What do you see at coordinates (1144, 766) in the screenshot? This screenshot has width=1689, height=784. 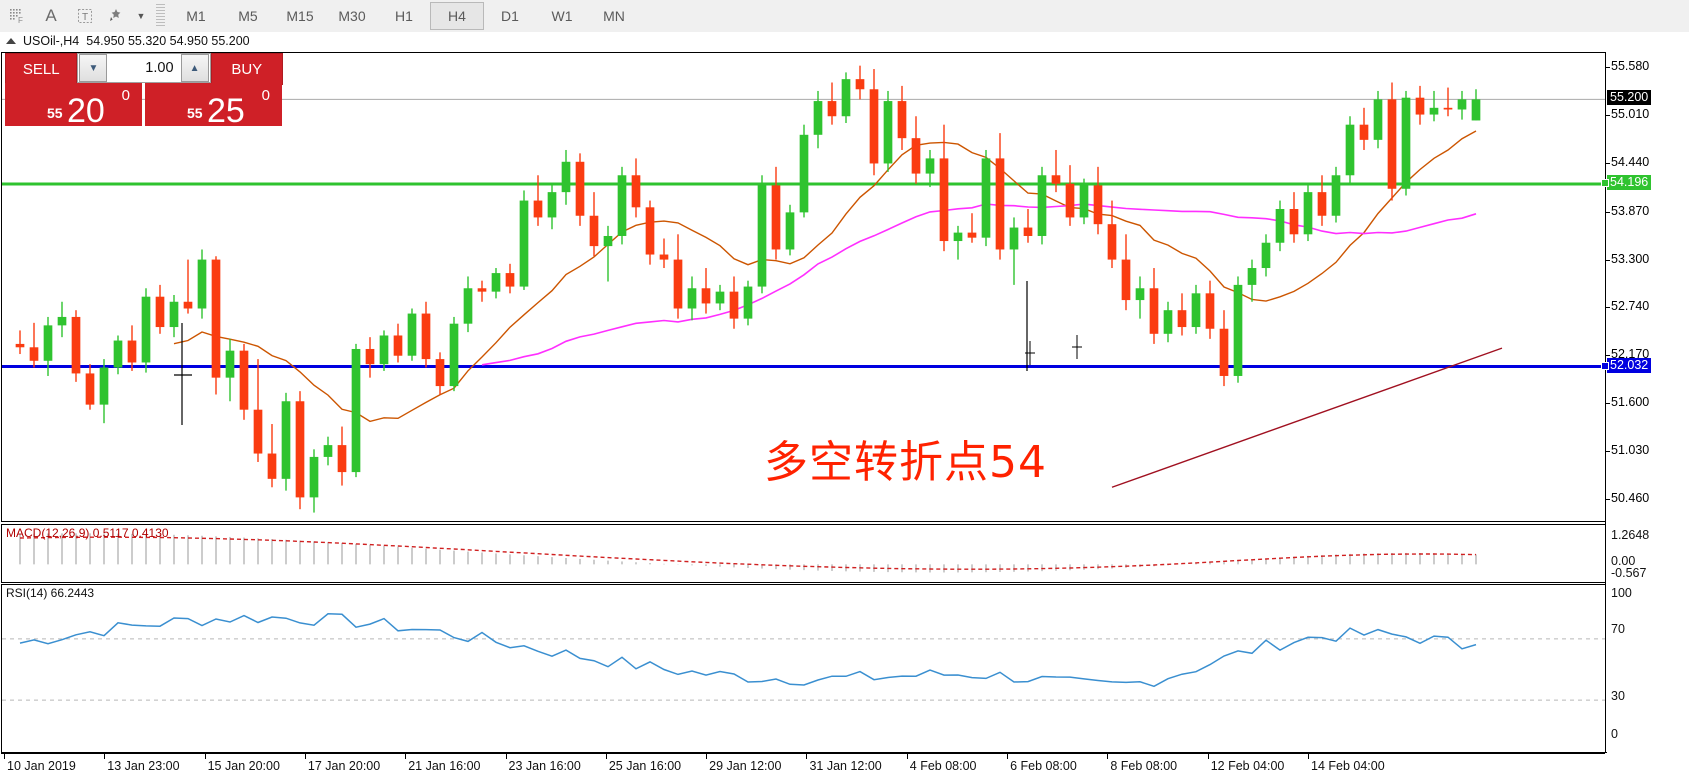 I see `time-tick-label: 8 Feb 08:00` at bounding box center [1144, 766].